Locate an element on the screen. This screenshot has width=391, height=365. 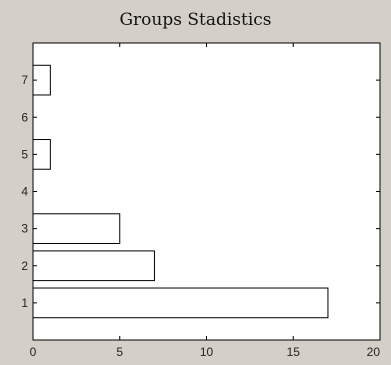
x-tick-label-10: 10 is located at coordinates (207, 352).